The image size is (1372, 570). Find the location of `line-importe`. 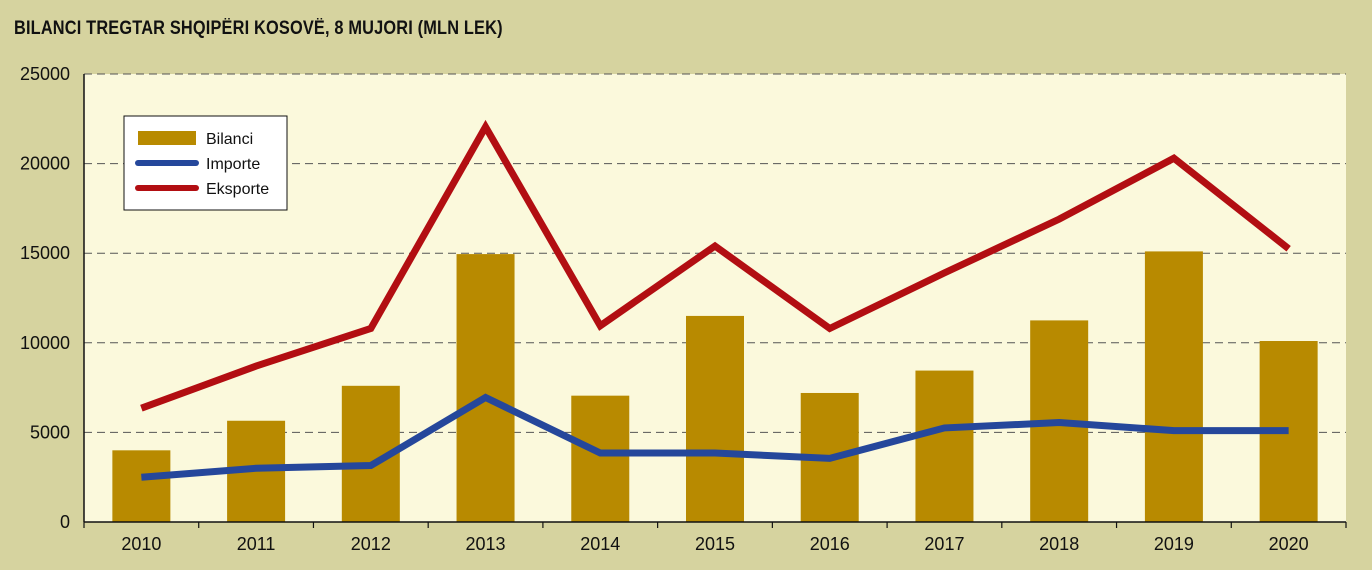

line-importe is located at coordinates (715, 437).